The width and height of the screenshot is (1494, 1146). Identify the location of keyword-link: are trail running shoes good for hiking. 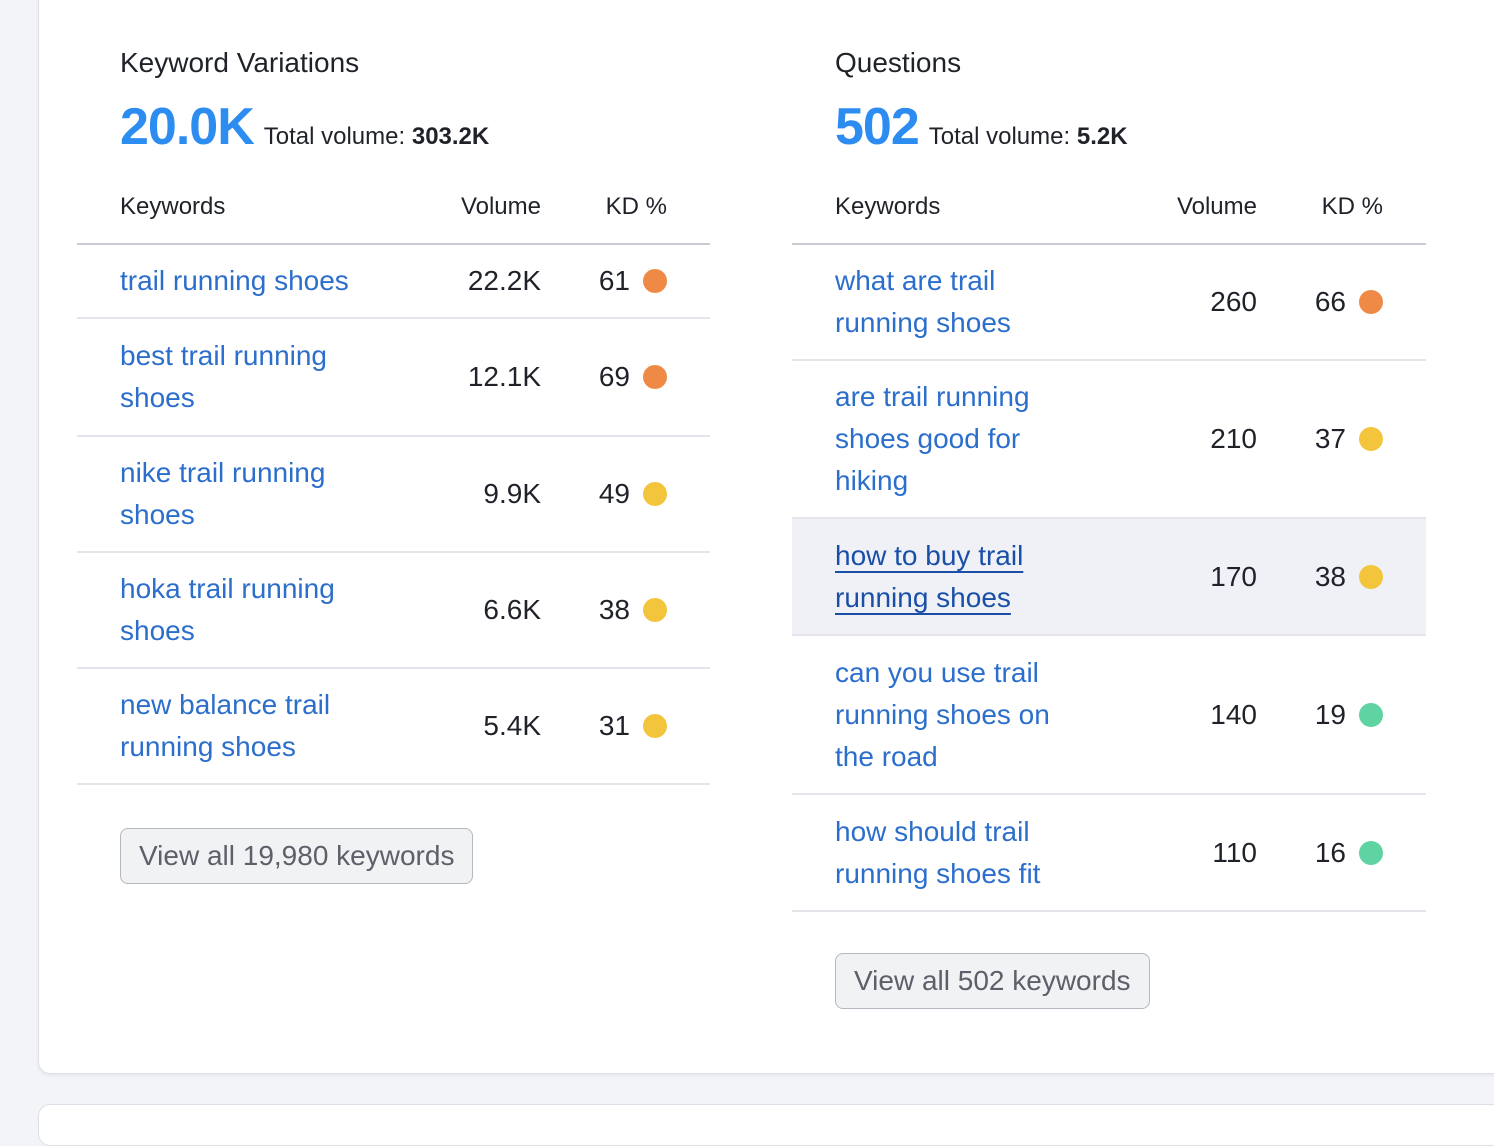
(932, 438).